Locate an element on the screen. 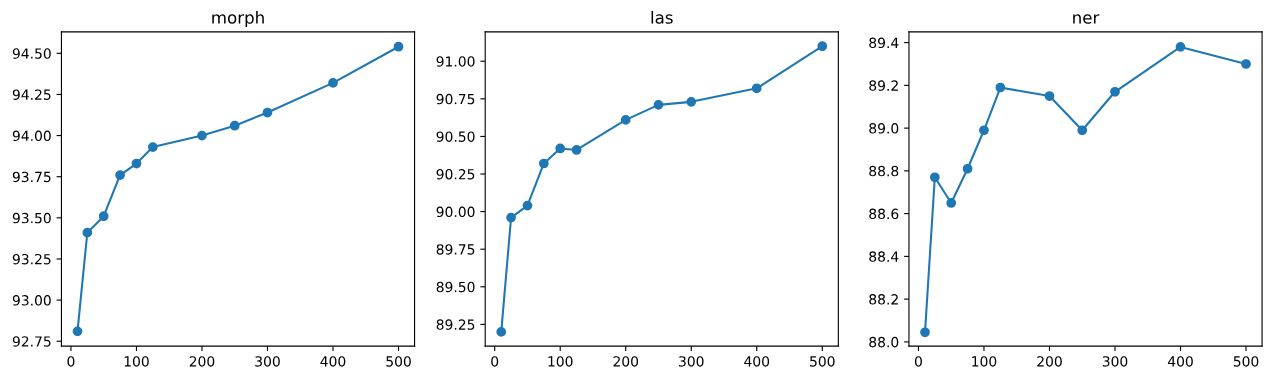 Image resolution: width=1280 pixels, height=380 pixels. y-tick-label: 88.4 is located at coordinates (884, 256).